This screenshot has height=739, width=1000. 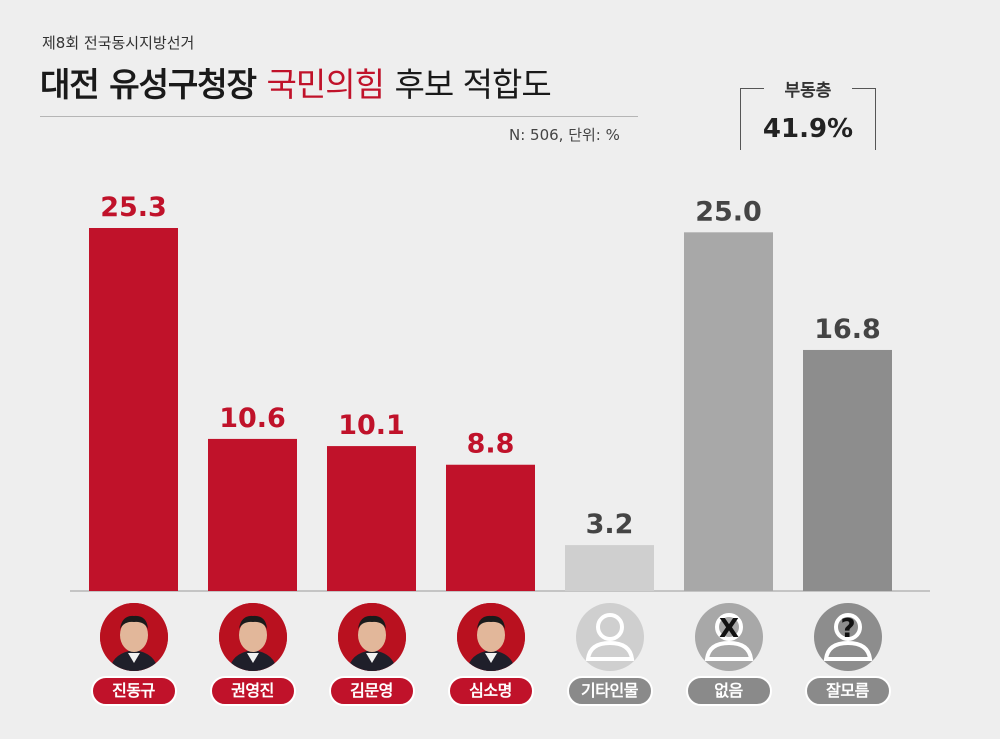 I want to click on question-icon: ?, so click(x=847, y=637).